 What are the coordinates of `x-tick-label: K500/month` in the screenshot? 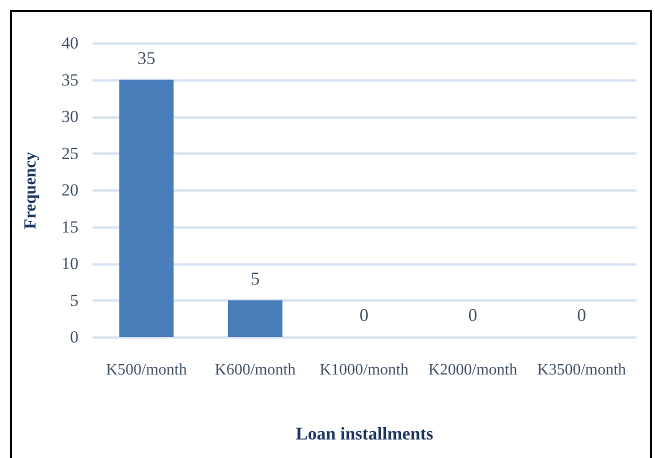 It's located at (146, 370).